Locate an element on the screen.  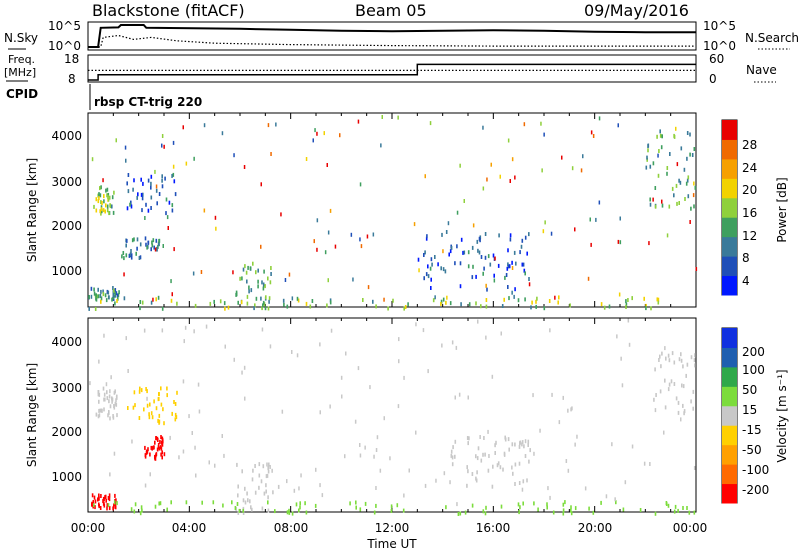
noise-sky-line is located at coordinates (392, 36).